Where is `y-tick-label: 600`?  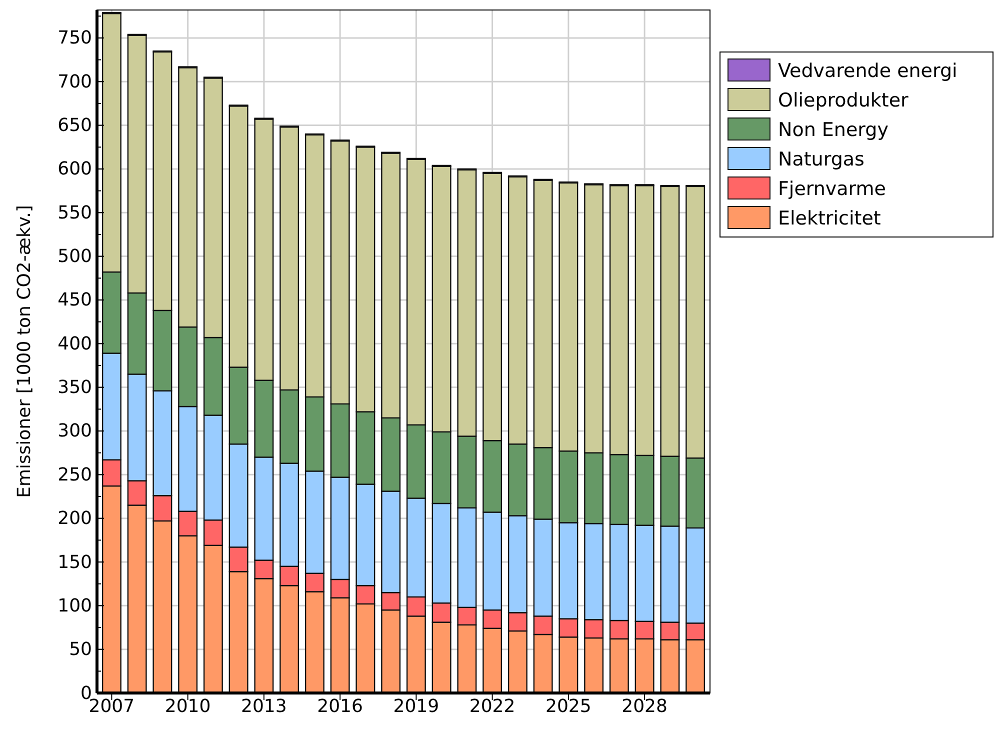 y-tick-label: 600 is located at coordinates (75, 169).